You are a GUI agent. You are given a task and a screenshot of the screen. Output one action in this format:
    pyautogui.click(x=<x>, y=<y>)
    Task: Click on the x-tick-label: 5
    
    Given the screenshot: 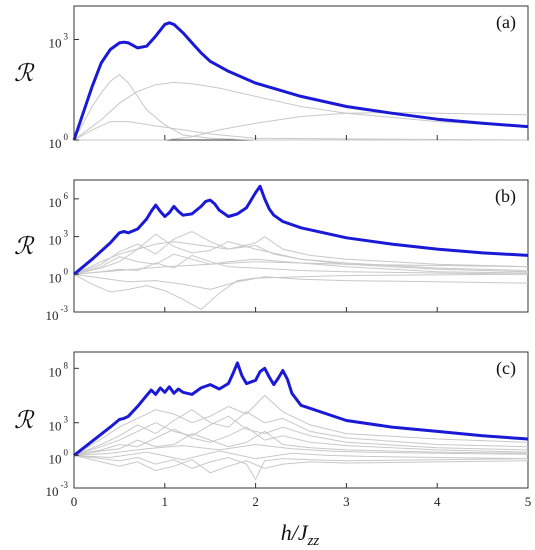 What is the action you would take?
    pyautogui.click(x=528, y=501)
    